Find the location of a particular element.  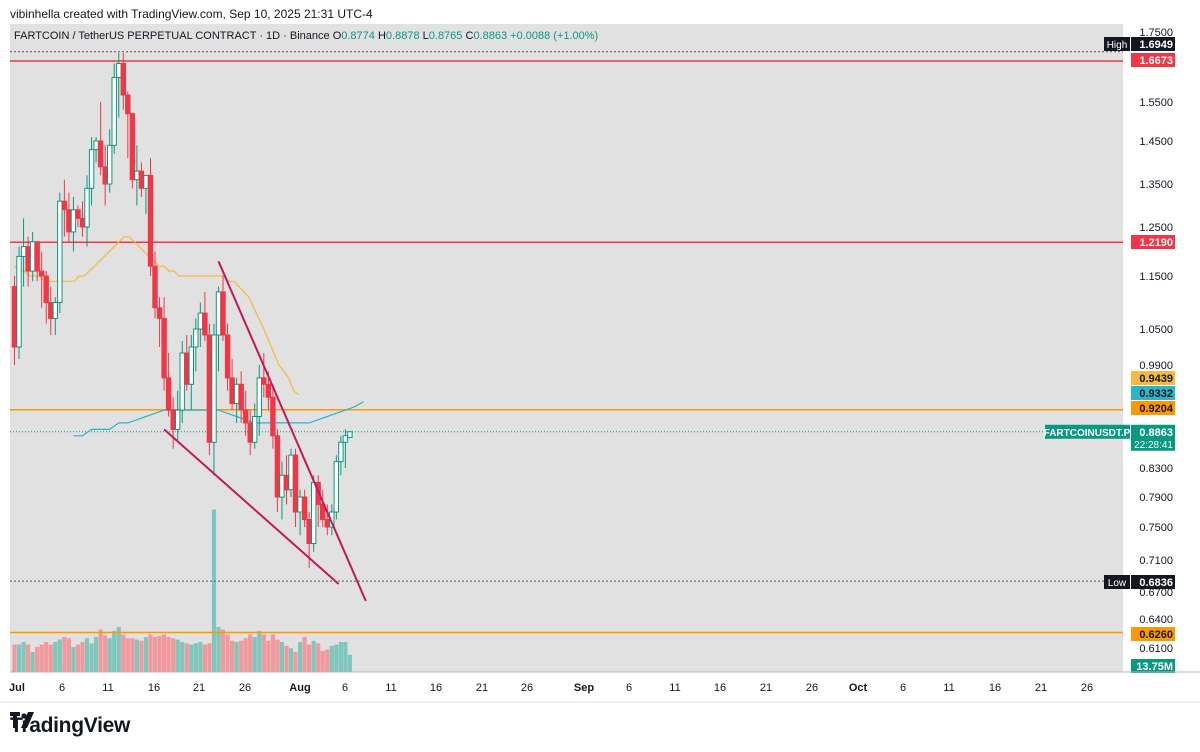

high-label: H is located at coordinates (381, 36).